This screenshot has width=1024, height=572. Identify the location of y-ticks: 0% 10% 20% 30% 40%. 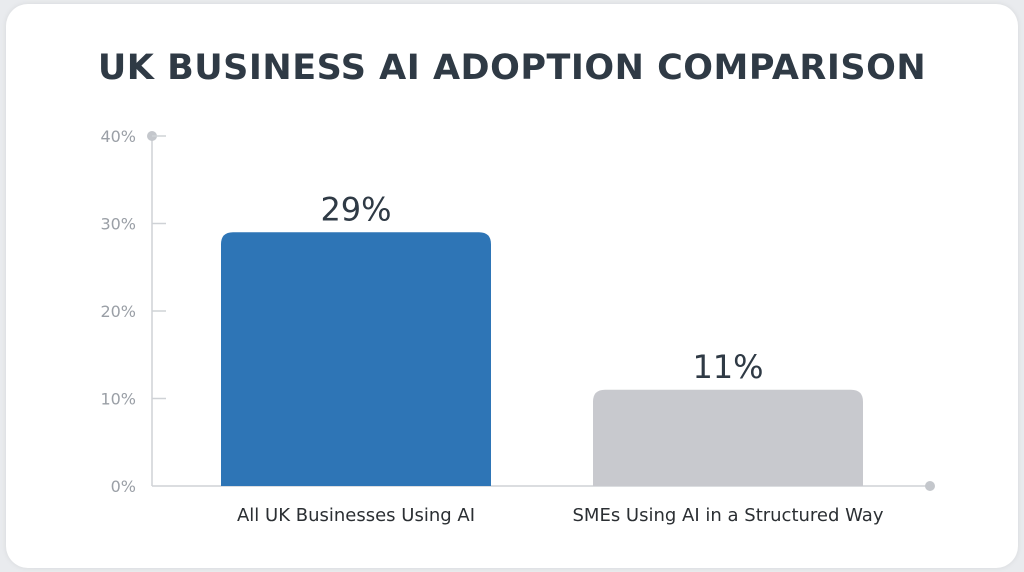
(133, 311).